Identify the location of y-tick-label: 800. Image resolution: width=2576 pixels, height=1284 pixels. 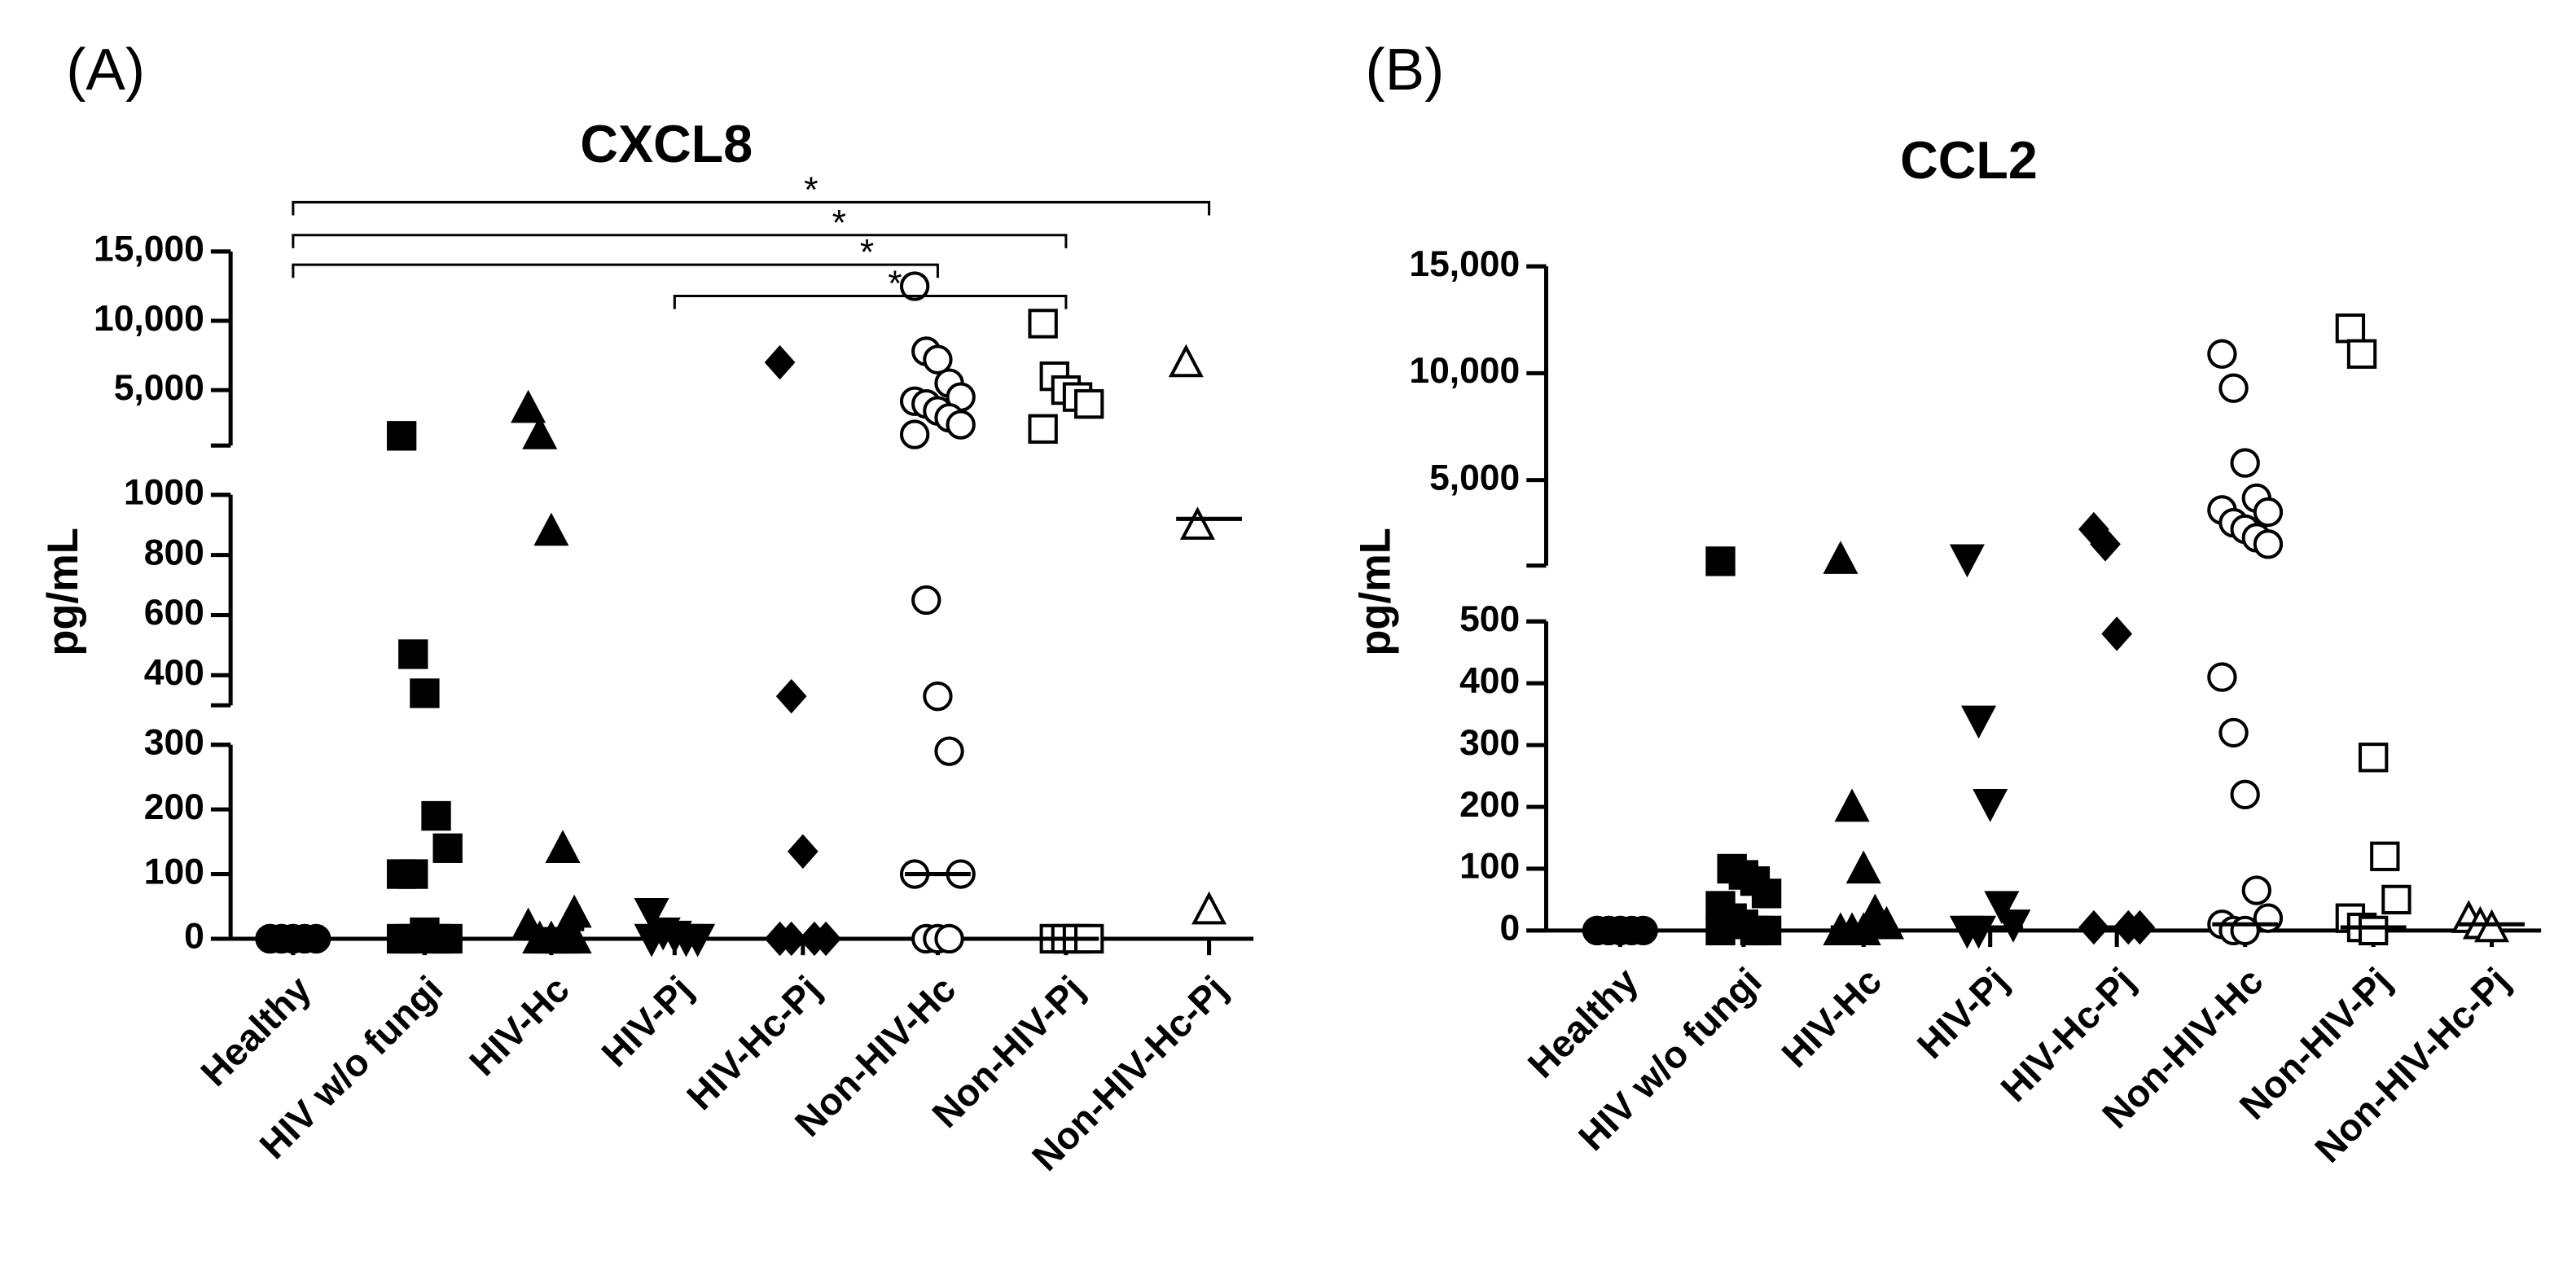
(174, 552).